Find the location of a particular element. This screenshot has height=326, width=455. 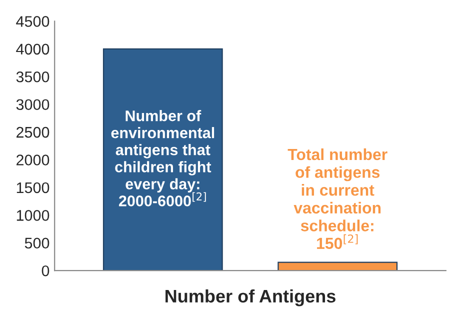

y-tick-label: 4000 is located at coordinates (33, 49).